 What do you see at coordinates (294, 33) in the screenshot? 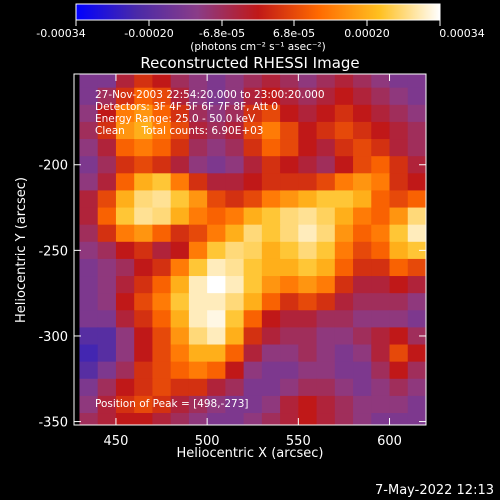
I see `colorbar-tick-label: 6.8e-05` at bounding box center [294, 33].